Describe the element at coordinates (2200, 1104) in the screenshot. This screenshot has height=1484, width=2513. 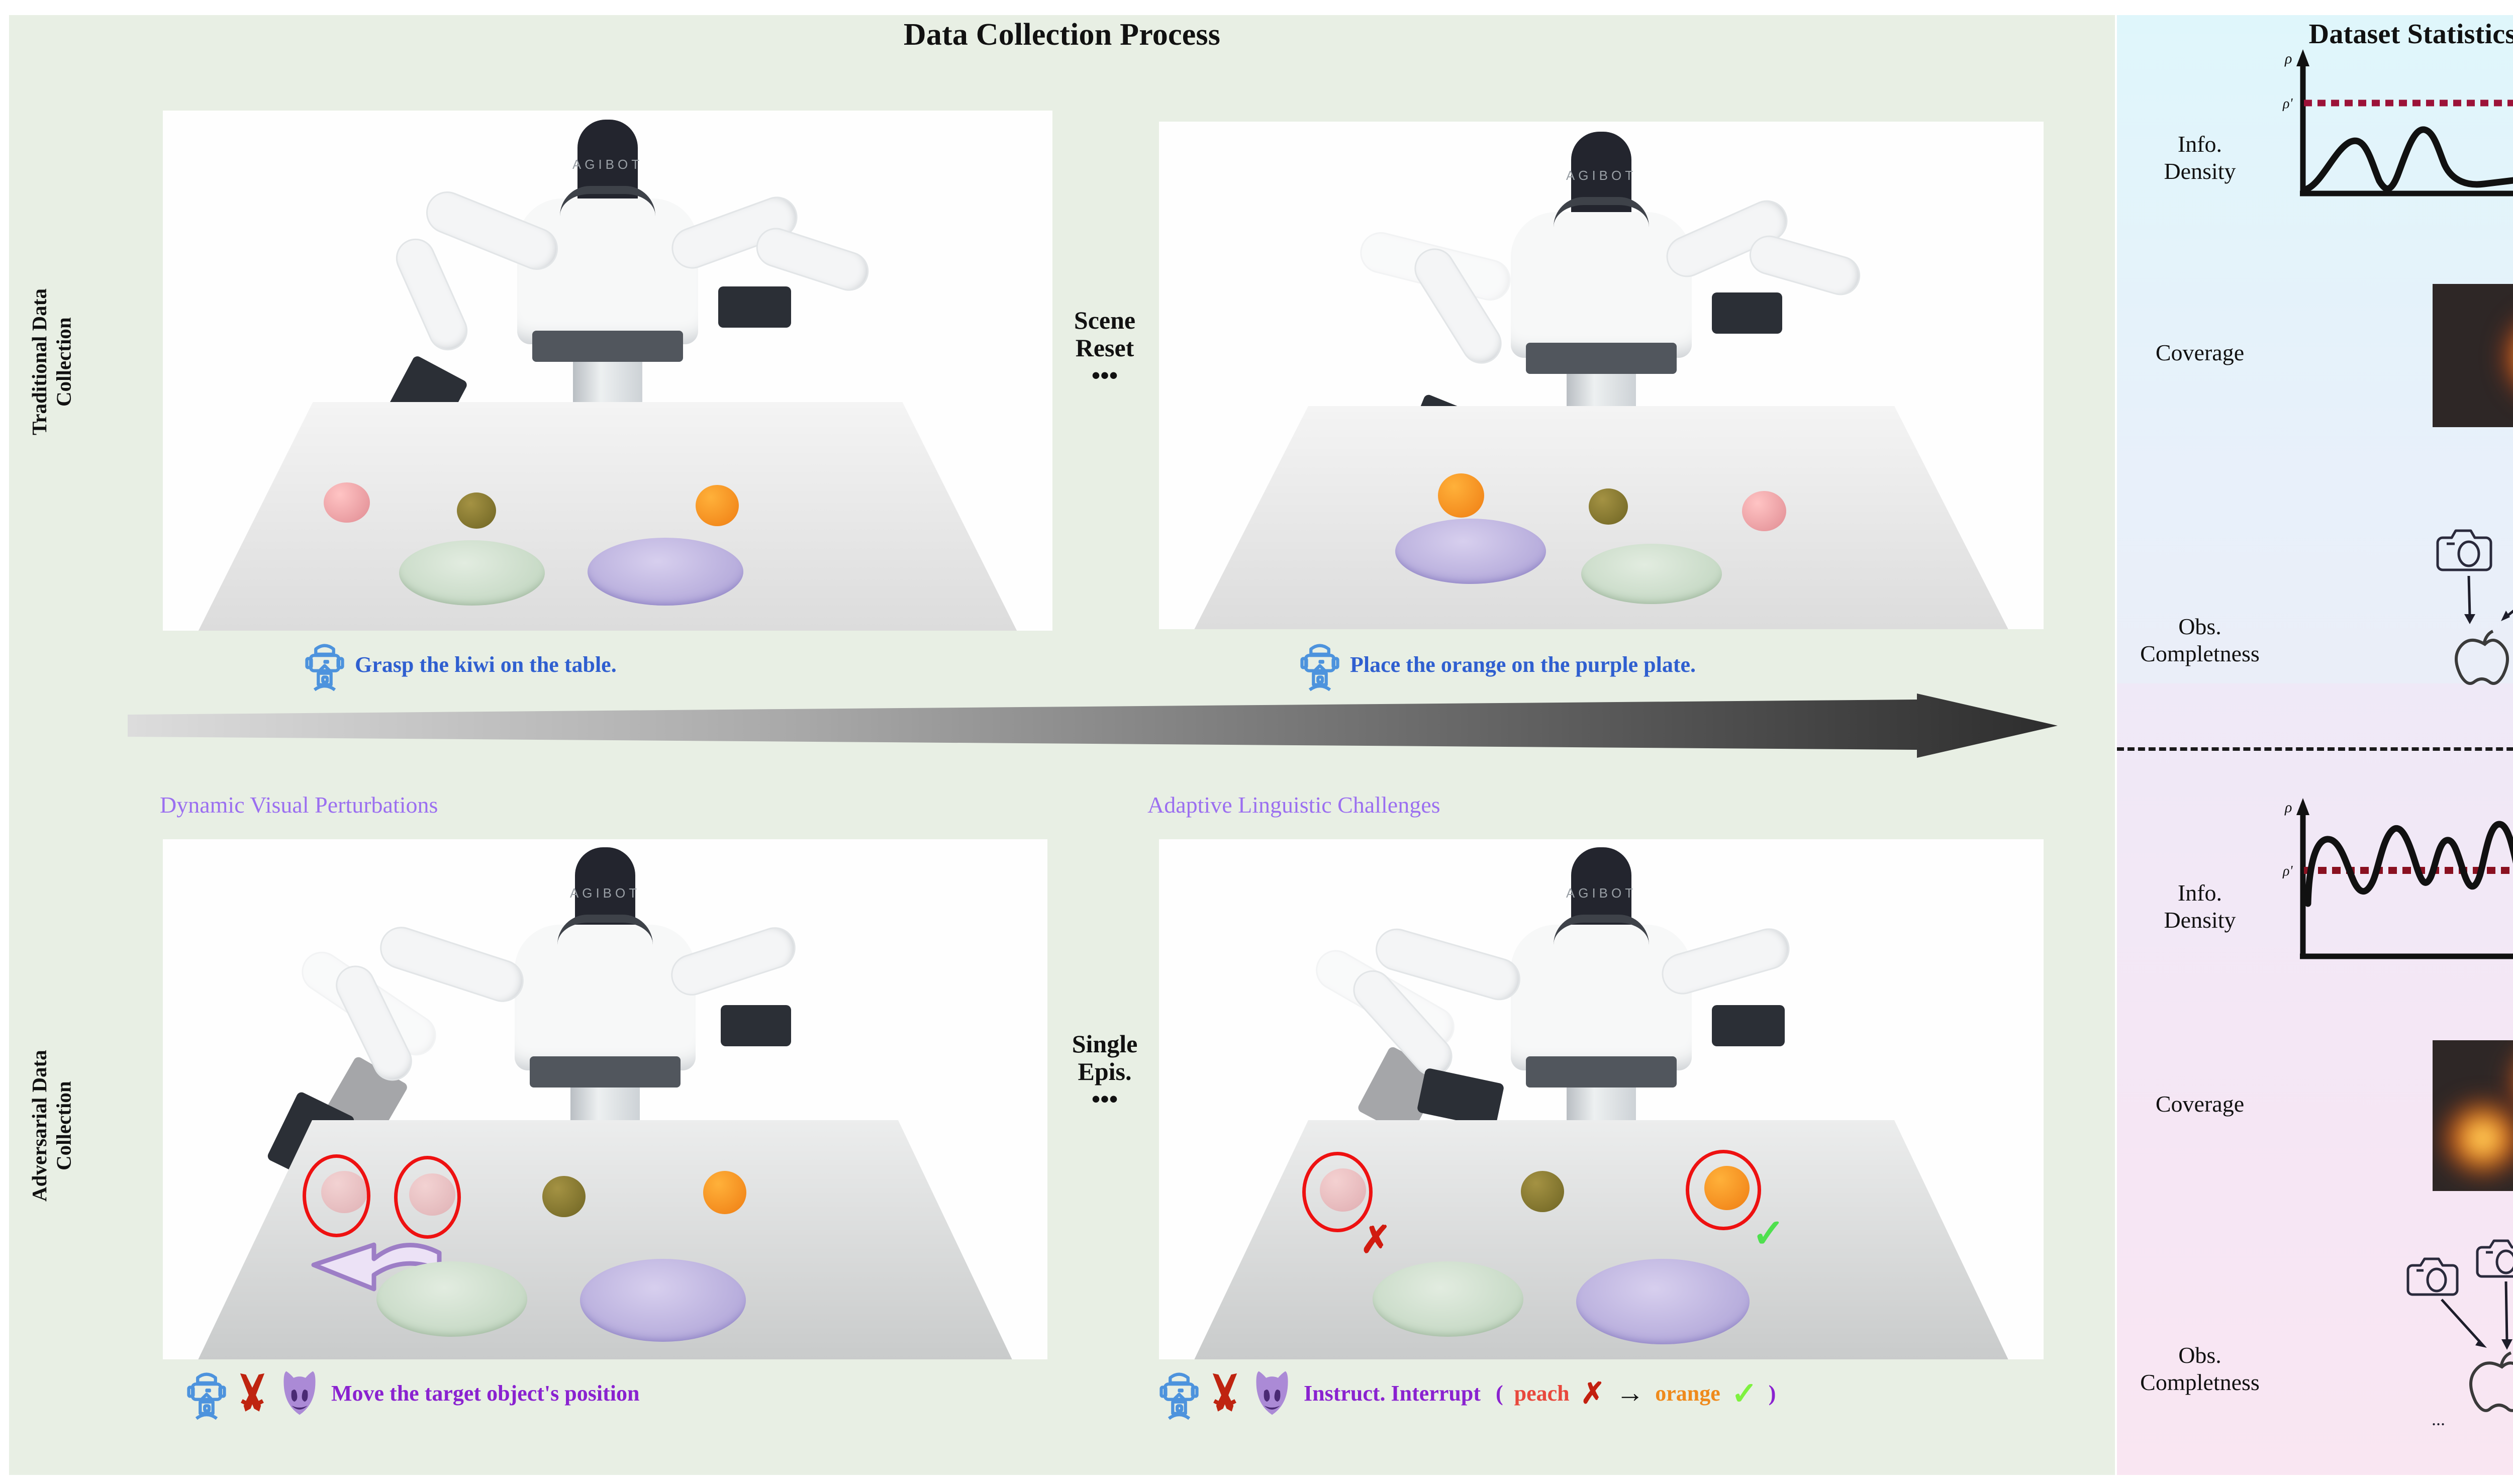
I see `stat-label-coverage-adv: Coverage` at that location.